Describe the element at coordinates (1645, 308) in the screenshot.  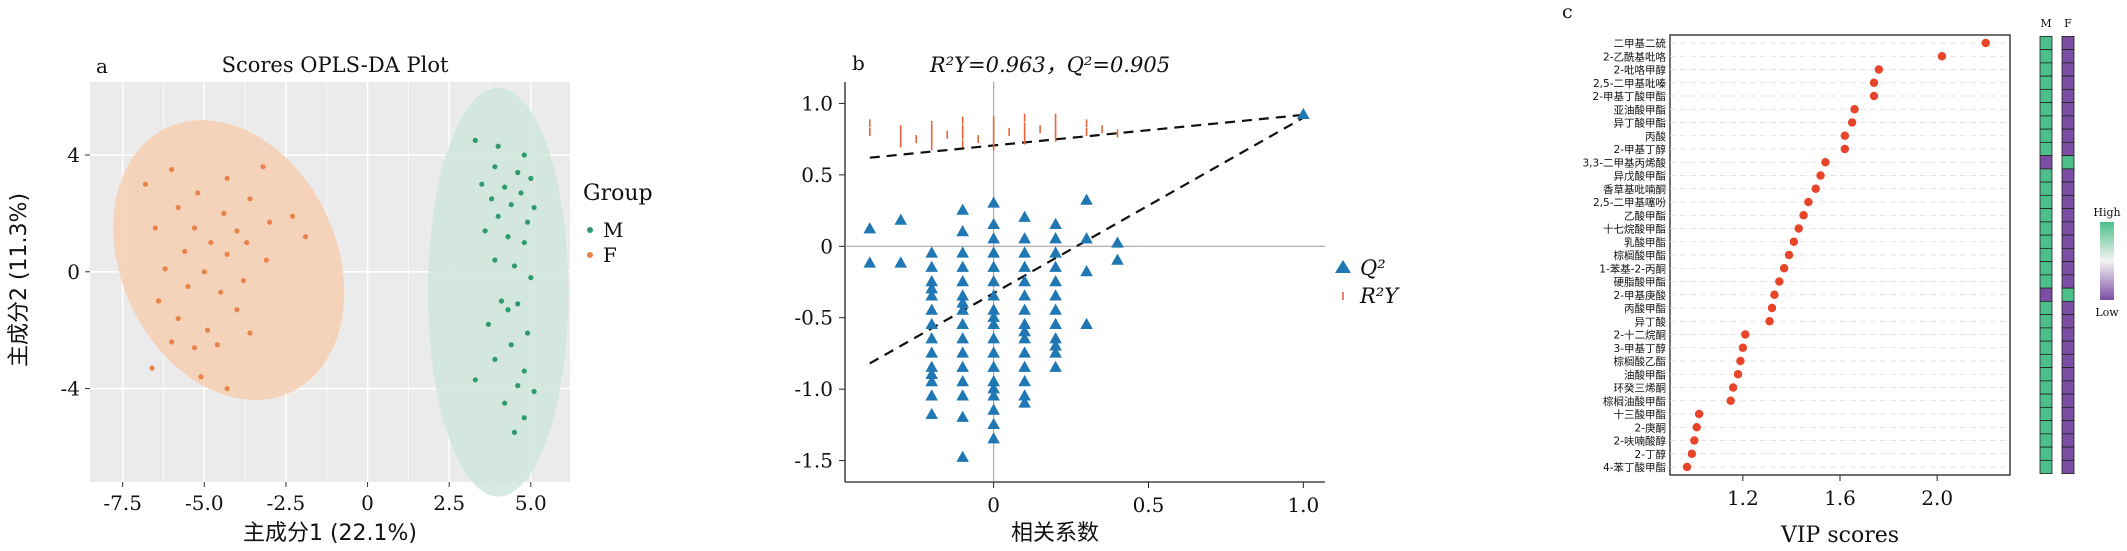
I see `category-label: 丙酸甲酯` at that location.